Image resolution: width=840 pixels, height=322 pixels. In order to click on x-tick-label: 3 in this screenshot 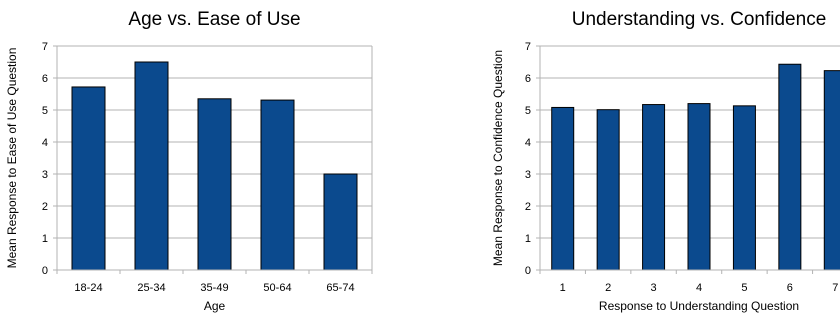, I will do `click(654, 288)`.